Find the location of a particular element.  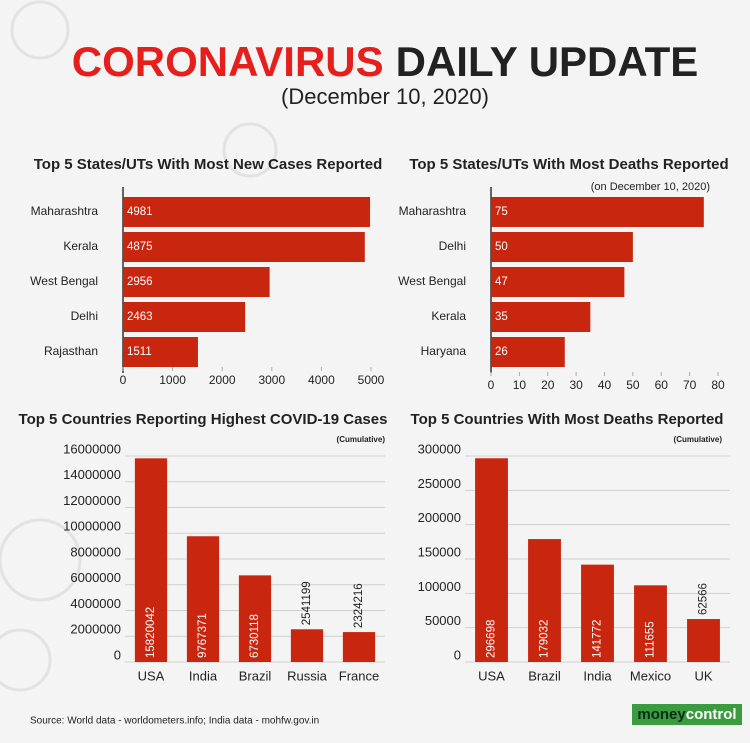

x-tick-label: 4000 is located at coordinates (321, 380).